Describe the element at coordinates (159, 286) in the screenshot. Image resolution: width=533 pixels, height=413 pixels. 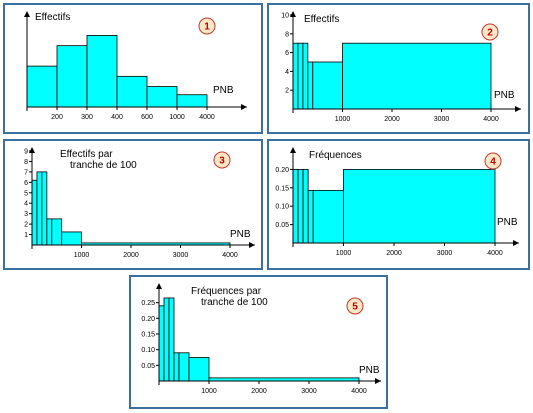
I see `chart-5-y-arrow` at that location.